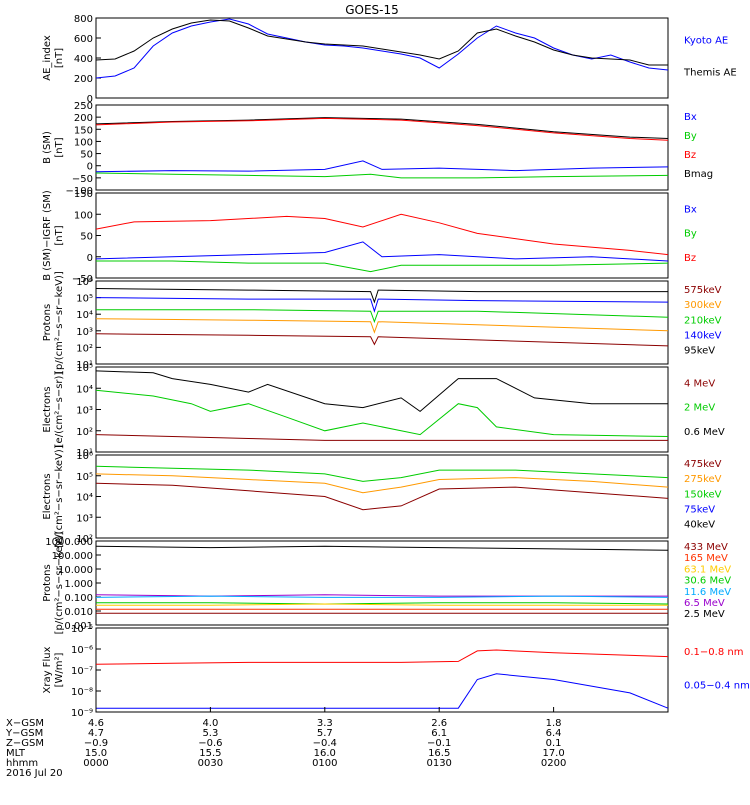 Image resolution: width=750 pixels, height=805 pixels. Describe the element at coordinates (699, 408) in the screenshot. I see `legend-label: 2 MeV` at that location.